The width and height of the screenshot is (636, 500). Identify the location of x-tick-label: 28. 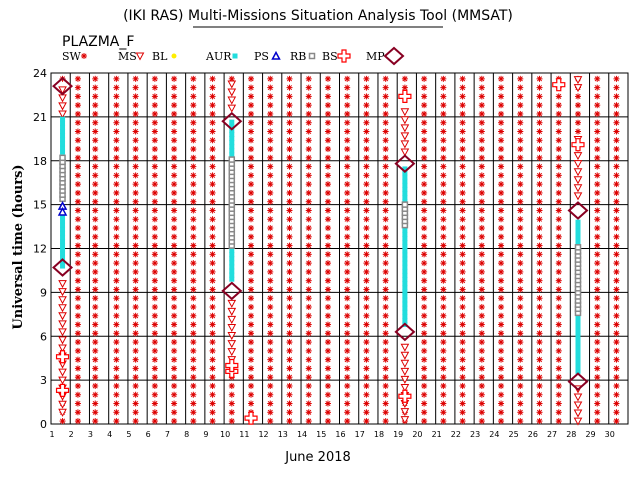
(571, 434).